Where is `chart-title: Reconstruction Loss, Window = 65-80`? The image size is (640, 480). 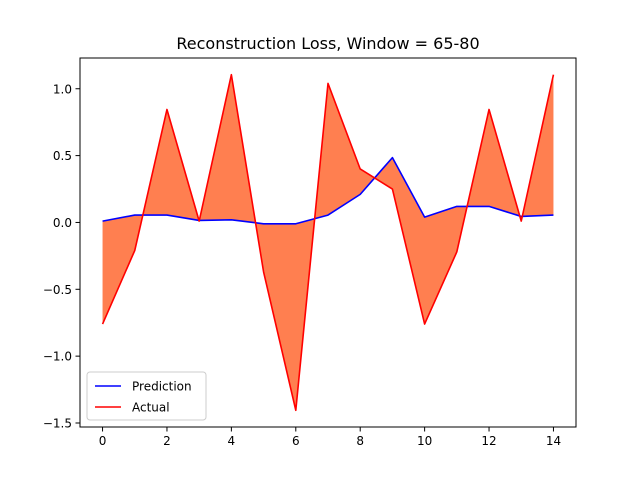
chart-title: Reconstruction Loss, Window = 65-80 is located at coordinates (327, 43).